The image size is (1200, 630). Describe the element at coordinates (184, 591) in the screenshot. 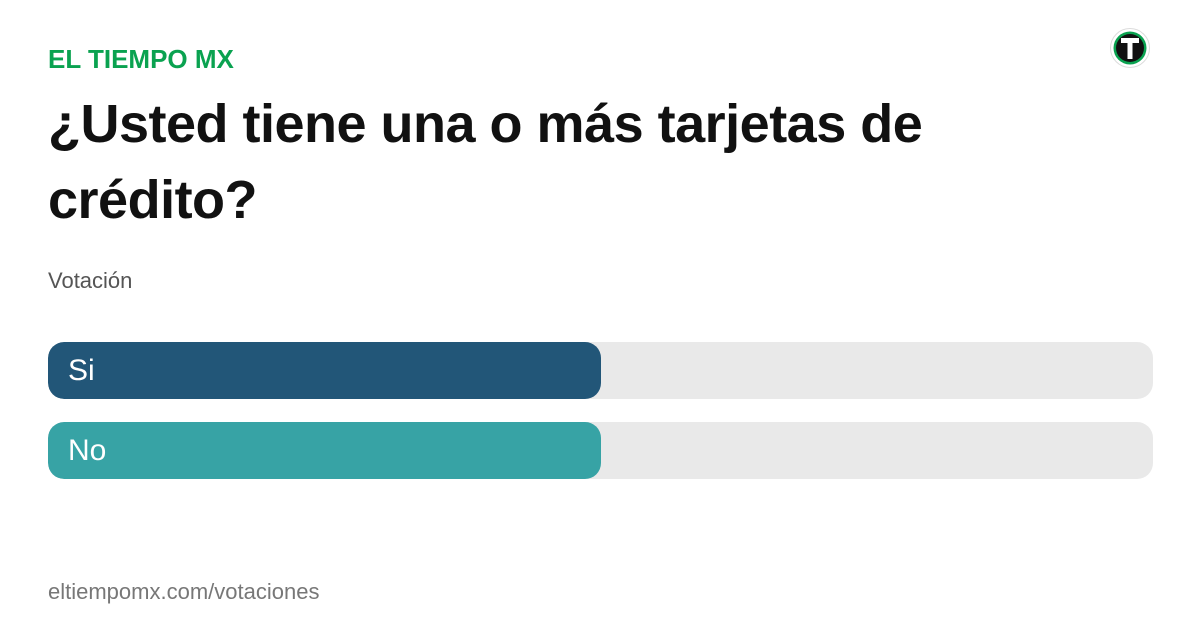

I see `footer-url: eltiempomx.com/votaciones` at that location.